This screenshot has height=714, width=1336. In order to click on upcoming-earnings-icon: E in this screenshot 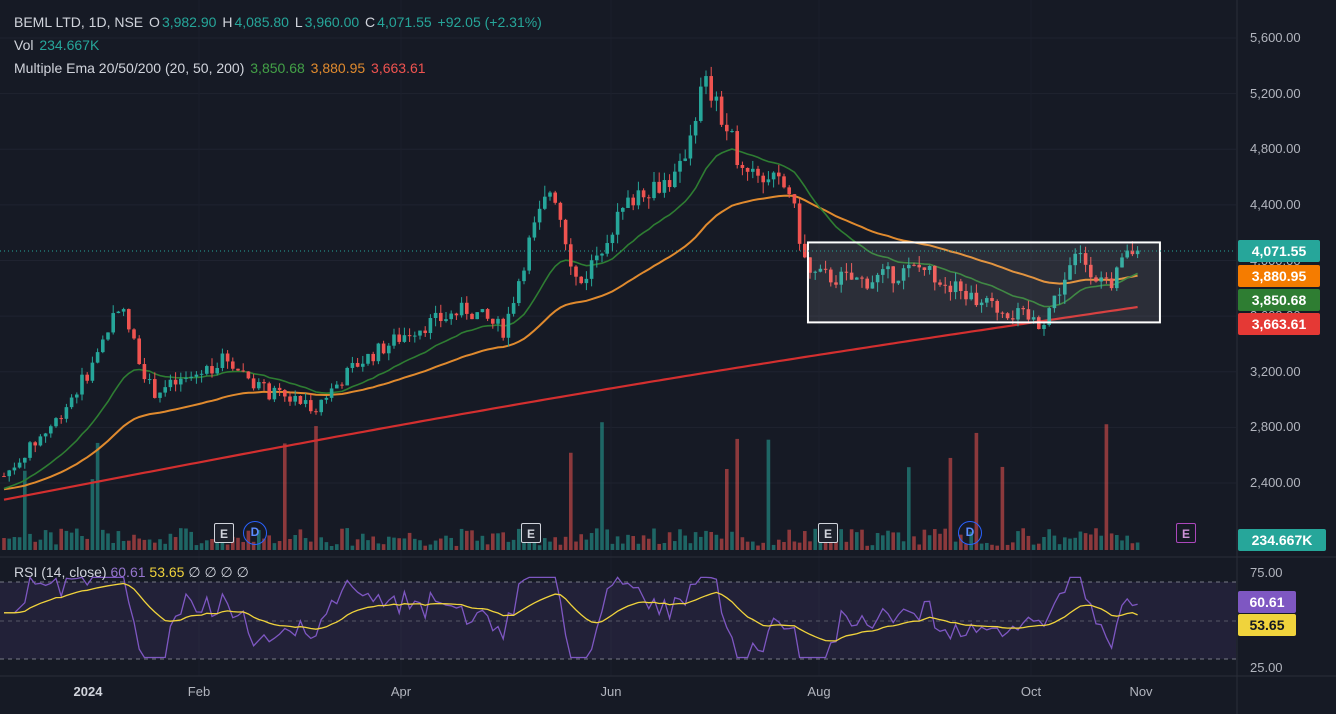, I will do `click(1186, 533)`.